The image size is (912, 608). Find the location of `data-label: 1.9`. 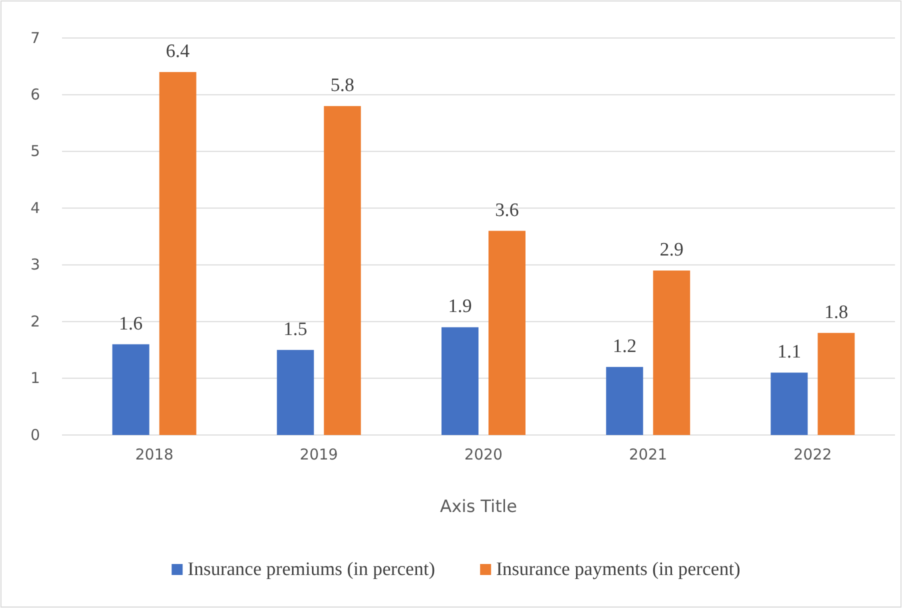

data-label: 1.9 is located at coordinates (460, 307).